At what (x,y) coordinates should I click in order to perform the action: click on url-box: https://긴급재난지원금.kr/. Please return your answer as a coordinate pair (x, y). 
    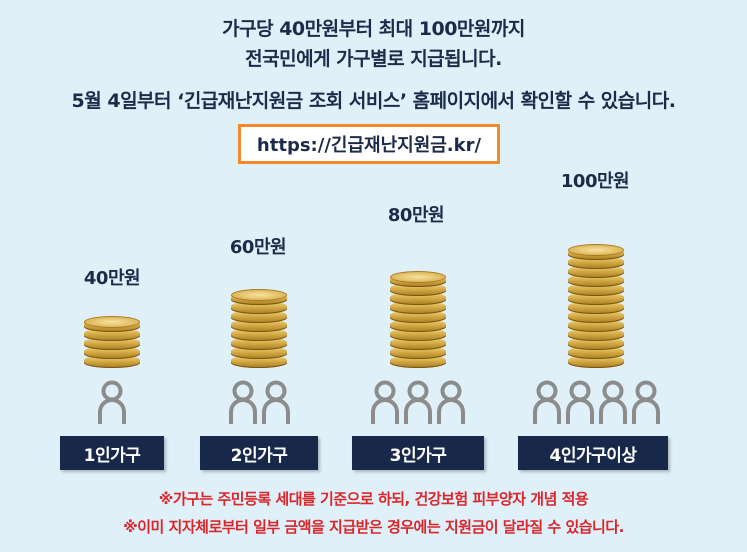
    Looking at the image, I should click on (369, 144).